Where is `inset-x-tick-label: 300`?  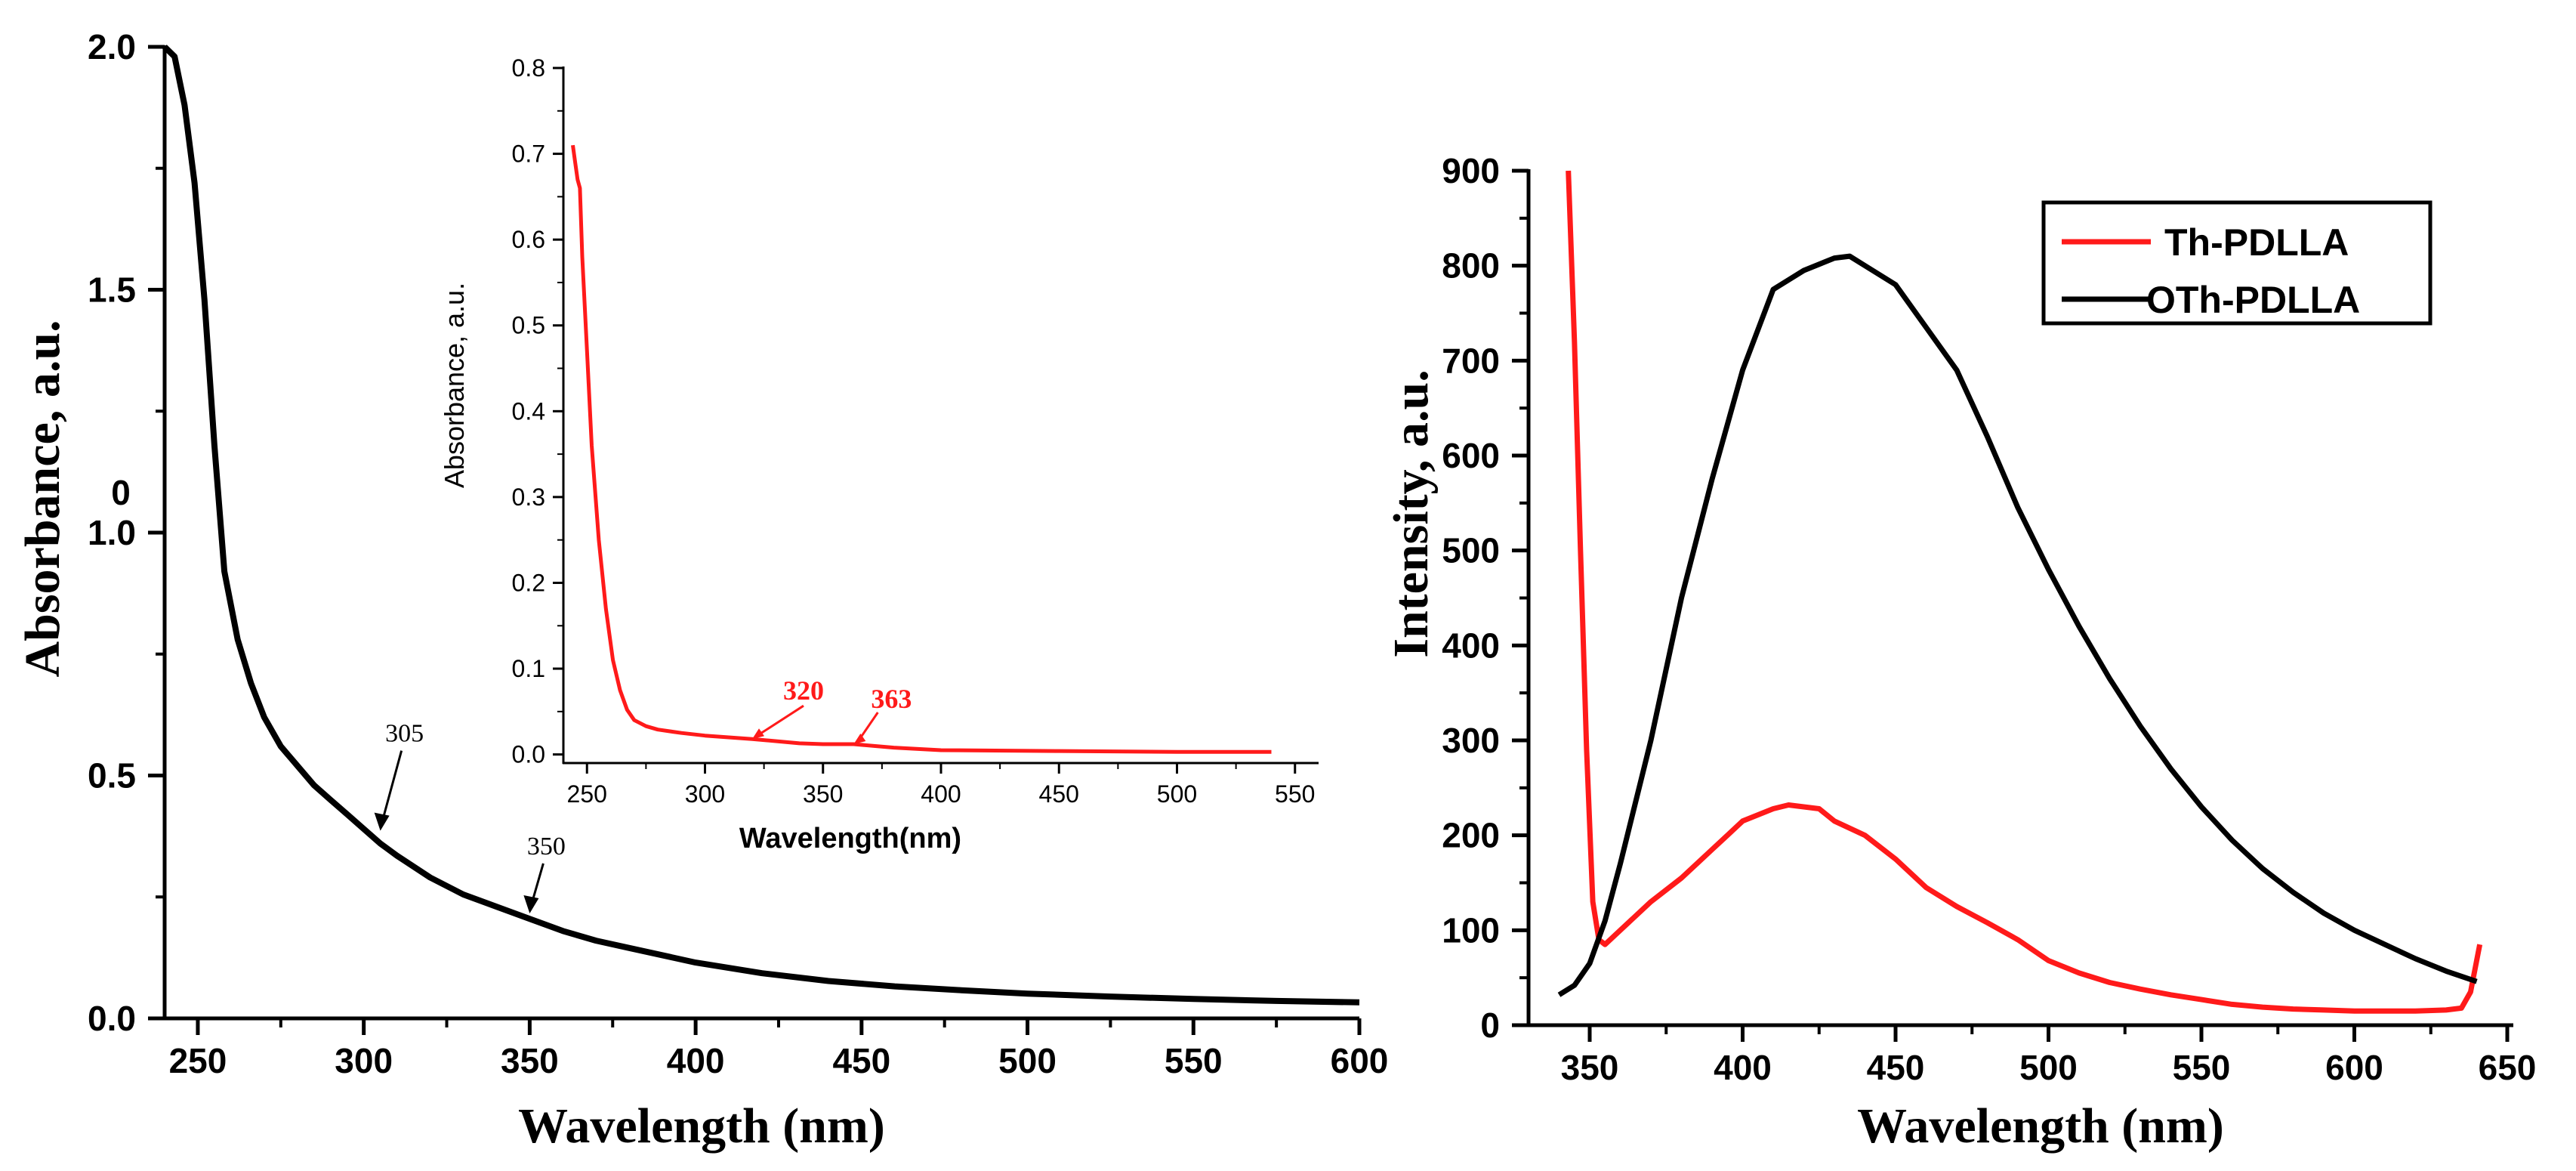 inset-x-tick-label: 300 is located at coordinates (705, 794).